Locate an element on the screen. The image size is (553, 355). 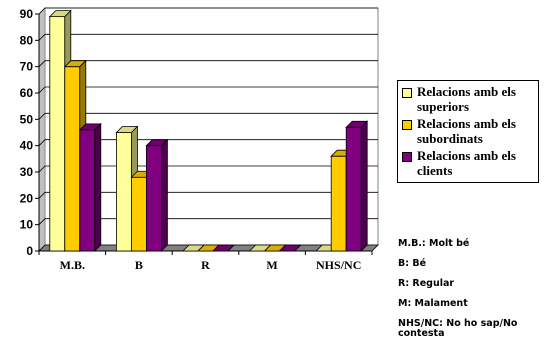
y-tick-label-70: 70 is located at coordinates (27, 67).